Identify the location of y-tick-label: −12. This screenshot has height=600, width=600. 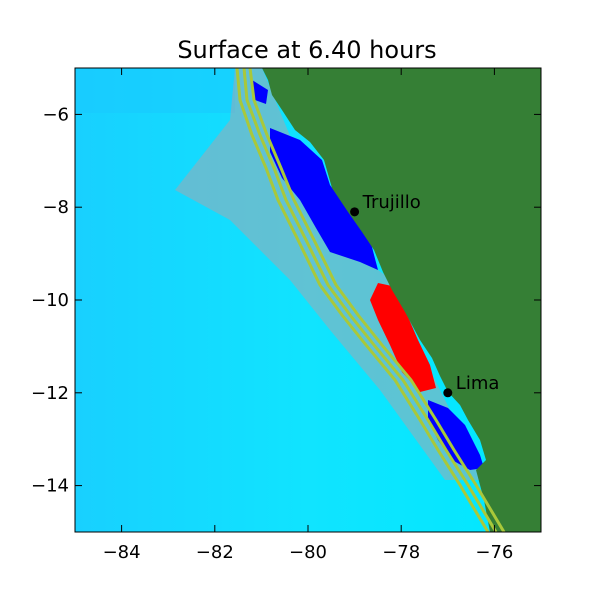
(50, 393).